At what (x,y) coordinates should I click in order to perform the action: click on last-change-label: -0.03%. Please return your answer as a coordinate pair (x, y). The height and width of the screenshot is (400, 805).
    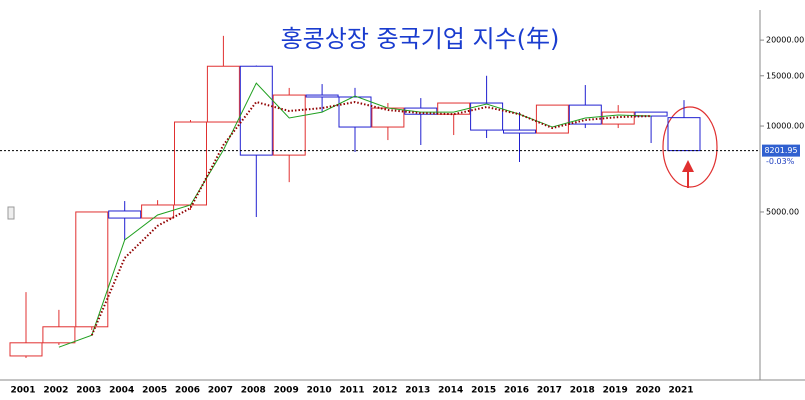
    Looking at the image, I should click on (780, 161).